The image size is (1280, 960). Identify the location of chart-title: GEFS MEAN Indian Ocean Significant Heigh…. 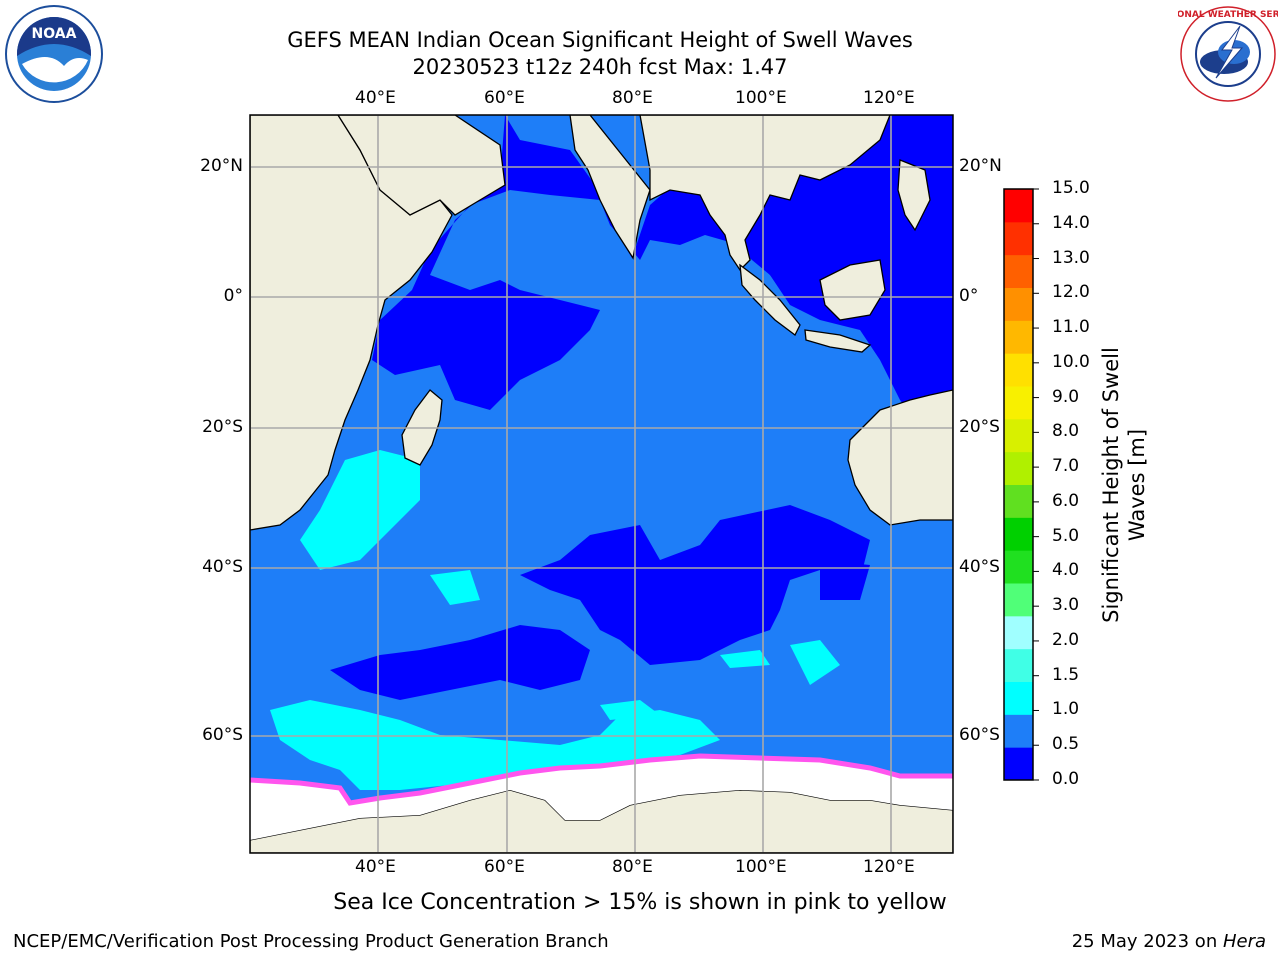
(600, 40).